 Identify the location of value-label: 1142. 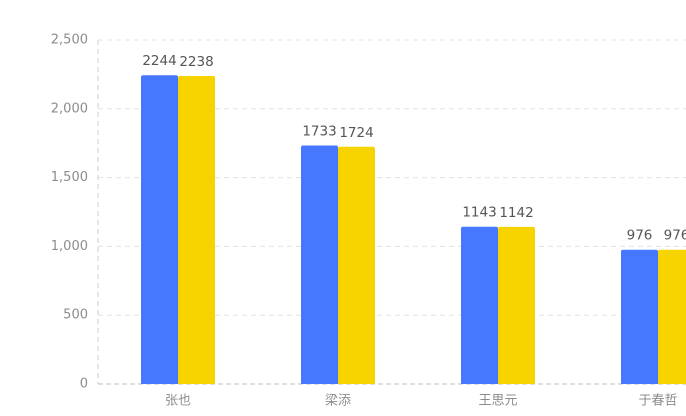
(516, 213).